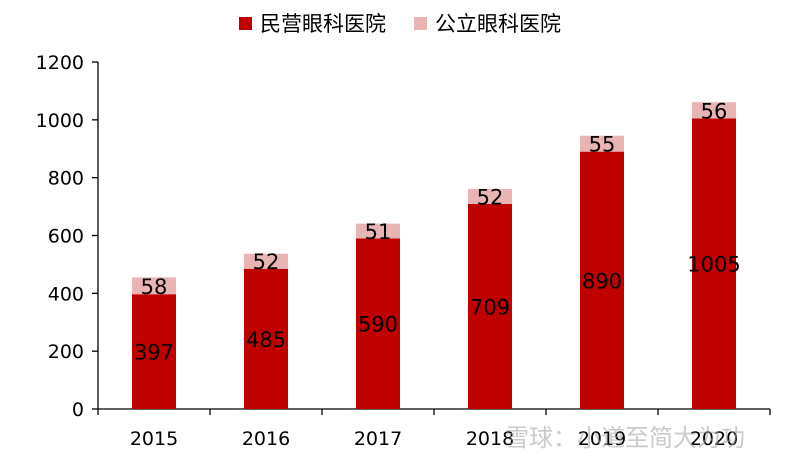 The width and height of the screenshot is (800, 460). I want to click on data-label-public-2020: 56, so click(714, 111).